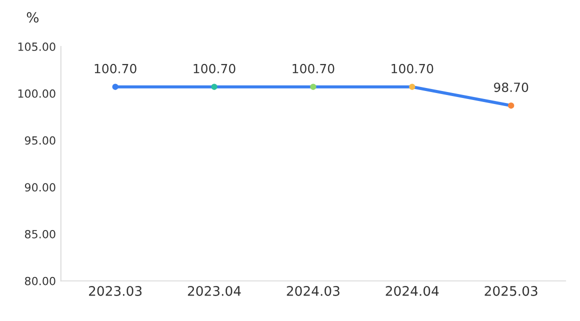  What do you see at coordinates (313, 291) in the screenshot?
I see `x-tick-label: 2024.03` at bounding box center [313, 291].